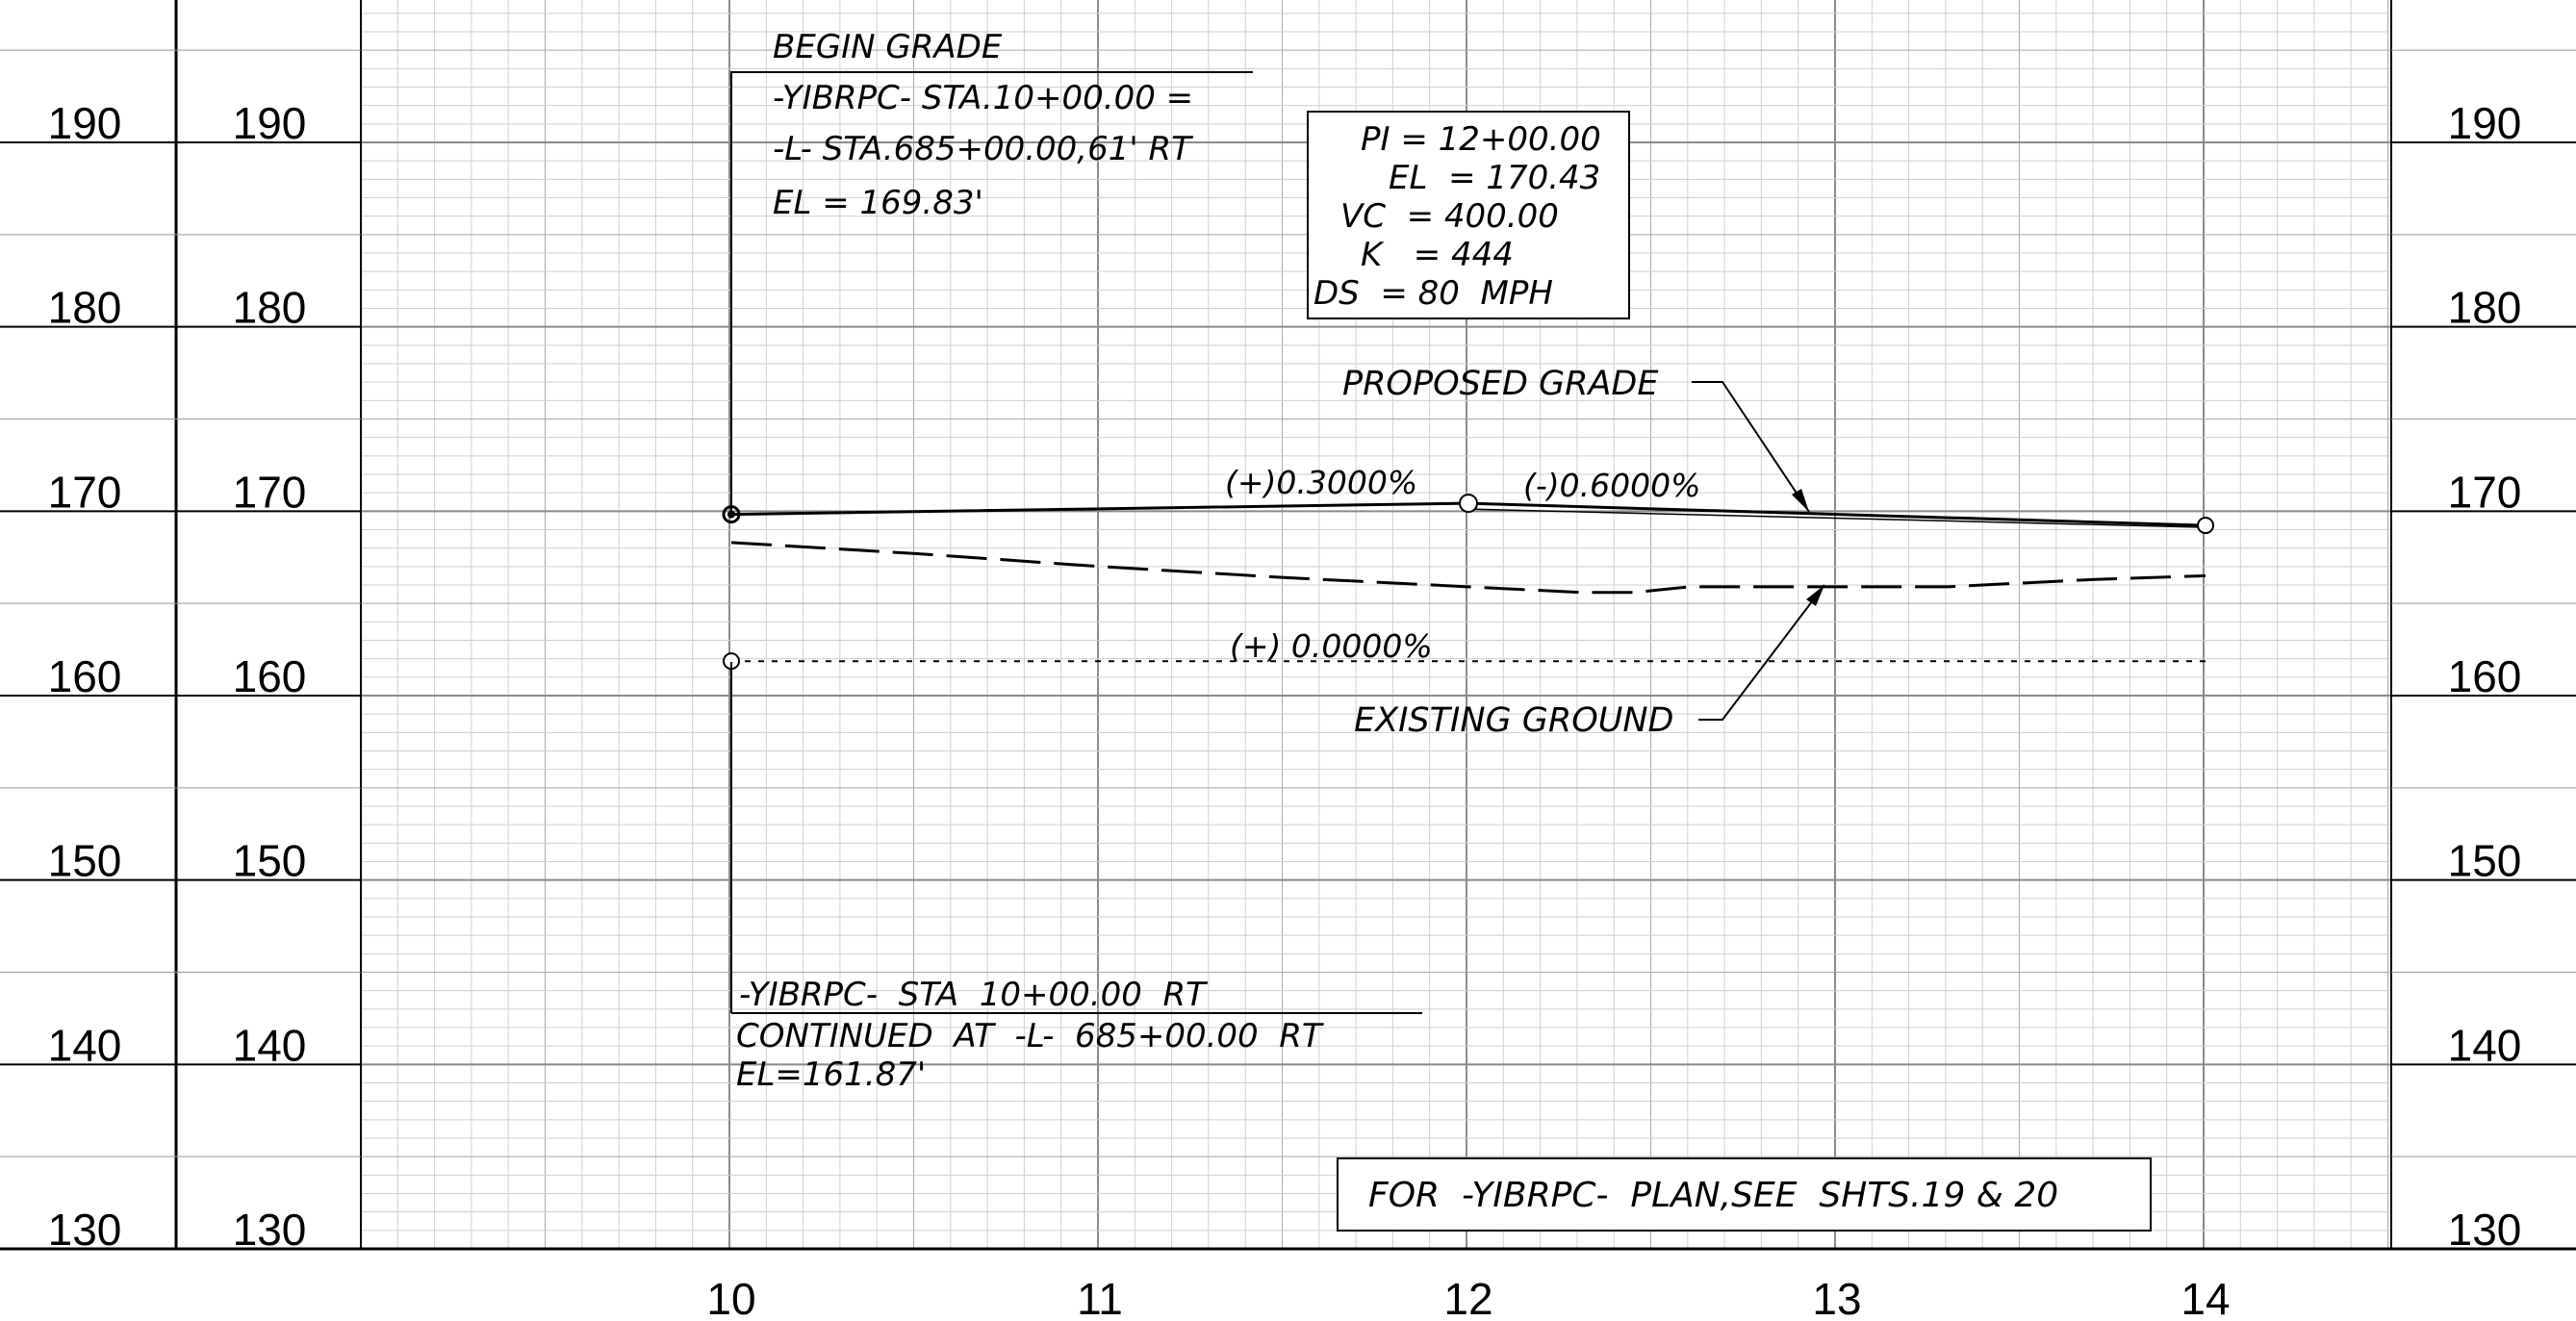  Describe the element at coordinates (1836, 1297) in the screenshot. I see `station-label: 13` at that location.